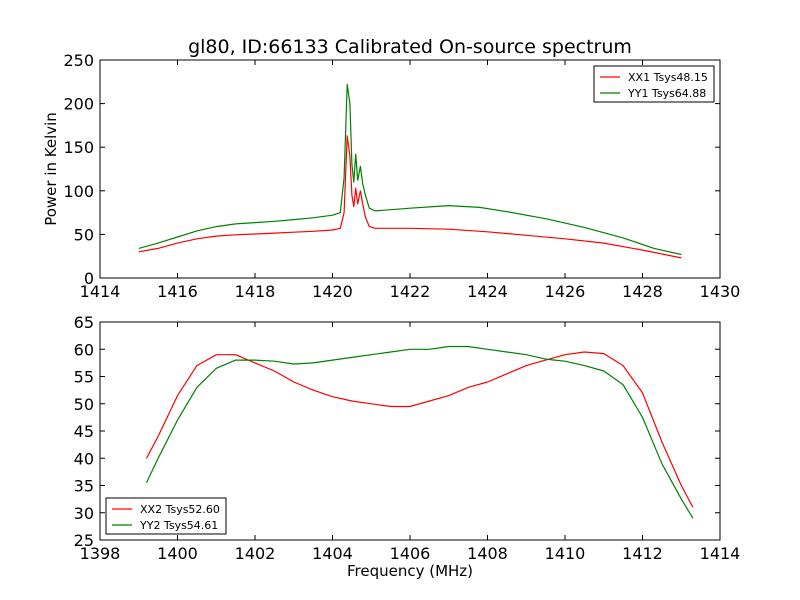 This screenshot has height=600, width=800. Describe the element at coordinates (487, 553) in the screenshot. I see `x-tick-label: 1408` at that location.